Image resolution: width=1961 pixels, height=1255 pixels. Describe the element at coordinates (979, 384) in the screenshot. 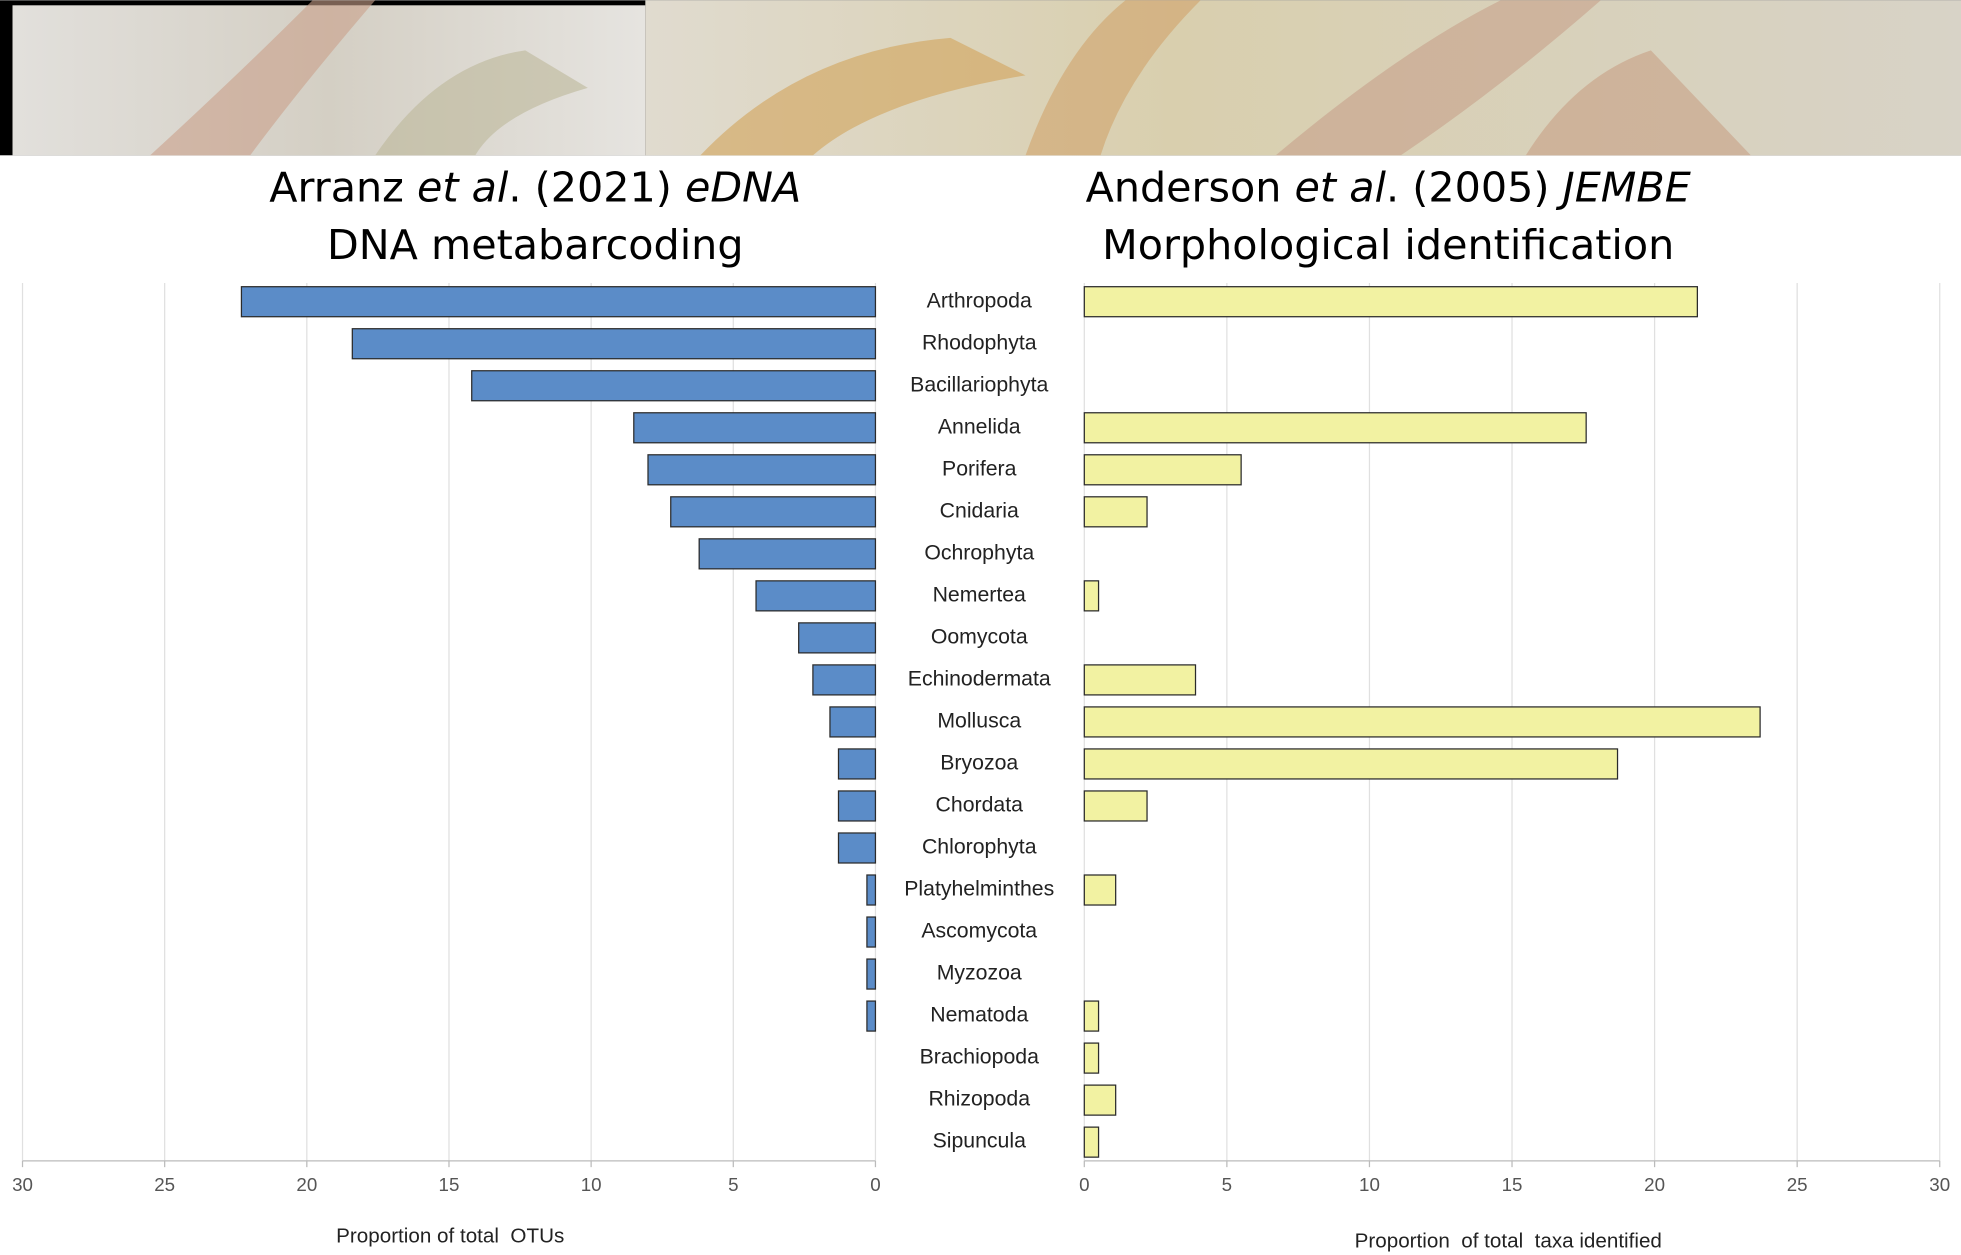

I see `category-label: Bacillariophyta` at that location.